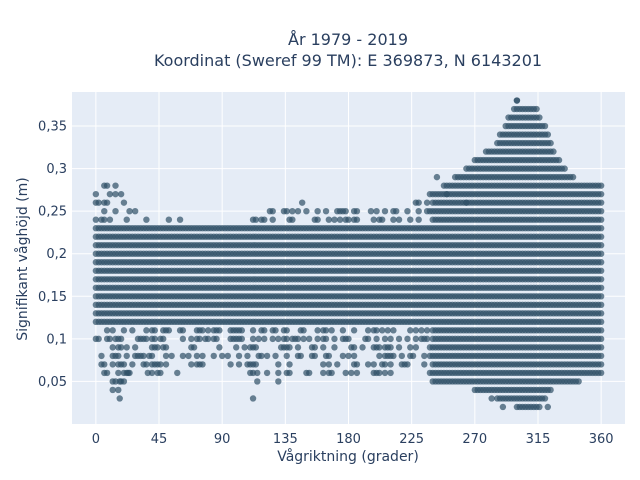 The image size is (640, 480). I want to click on y-tick-label: 0,15, so click(52, 297).